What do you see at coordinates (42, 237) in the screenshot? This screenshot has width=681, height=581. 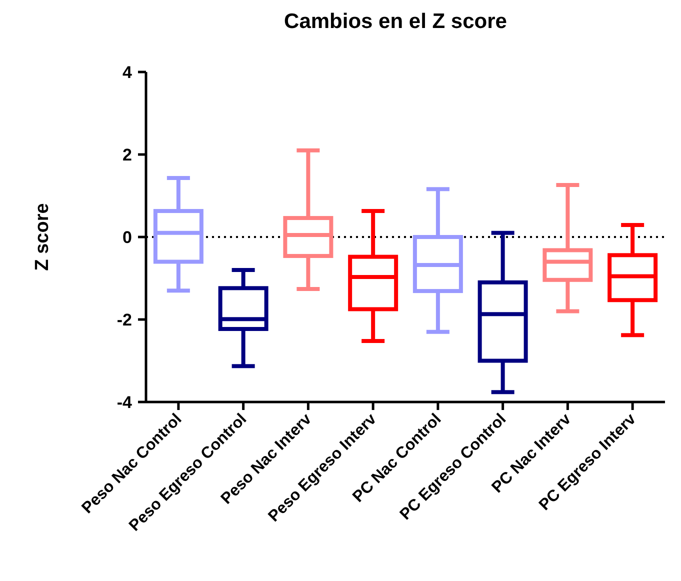 I see `y-axis-title: Z score` at bounding box center [42, 237].